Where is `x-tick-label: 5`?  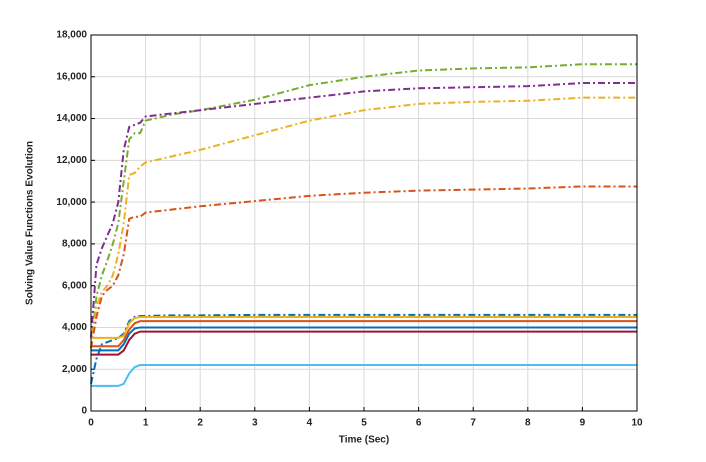 x-tick-label: 5 is located at coordinates (364, 423).